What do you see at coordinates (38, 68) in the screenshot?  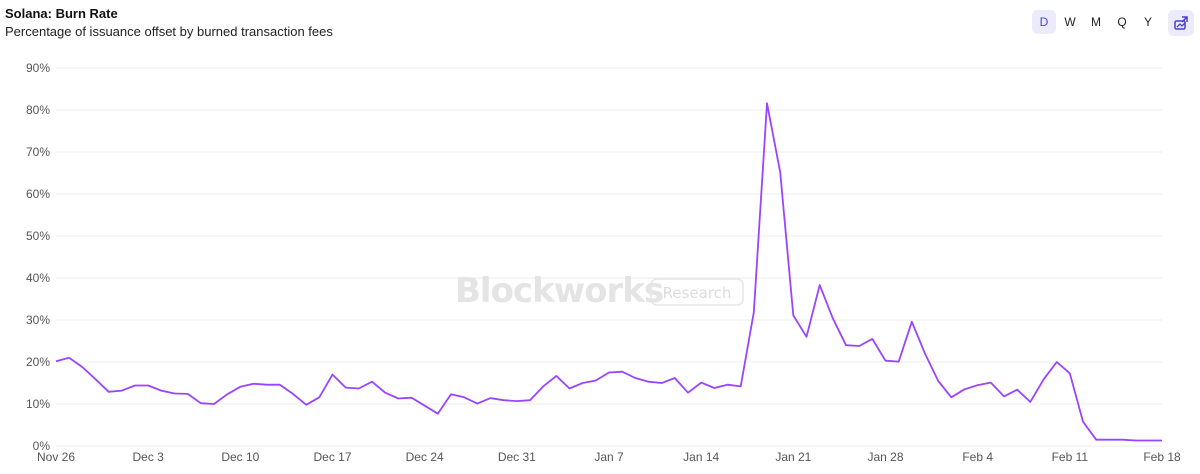 I see `y-tick-label: 90%` at bounding box center [38, 68].